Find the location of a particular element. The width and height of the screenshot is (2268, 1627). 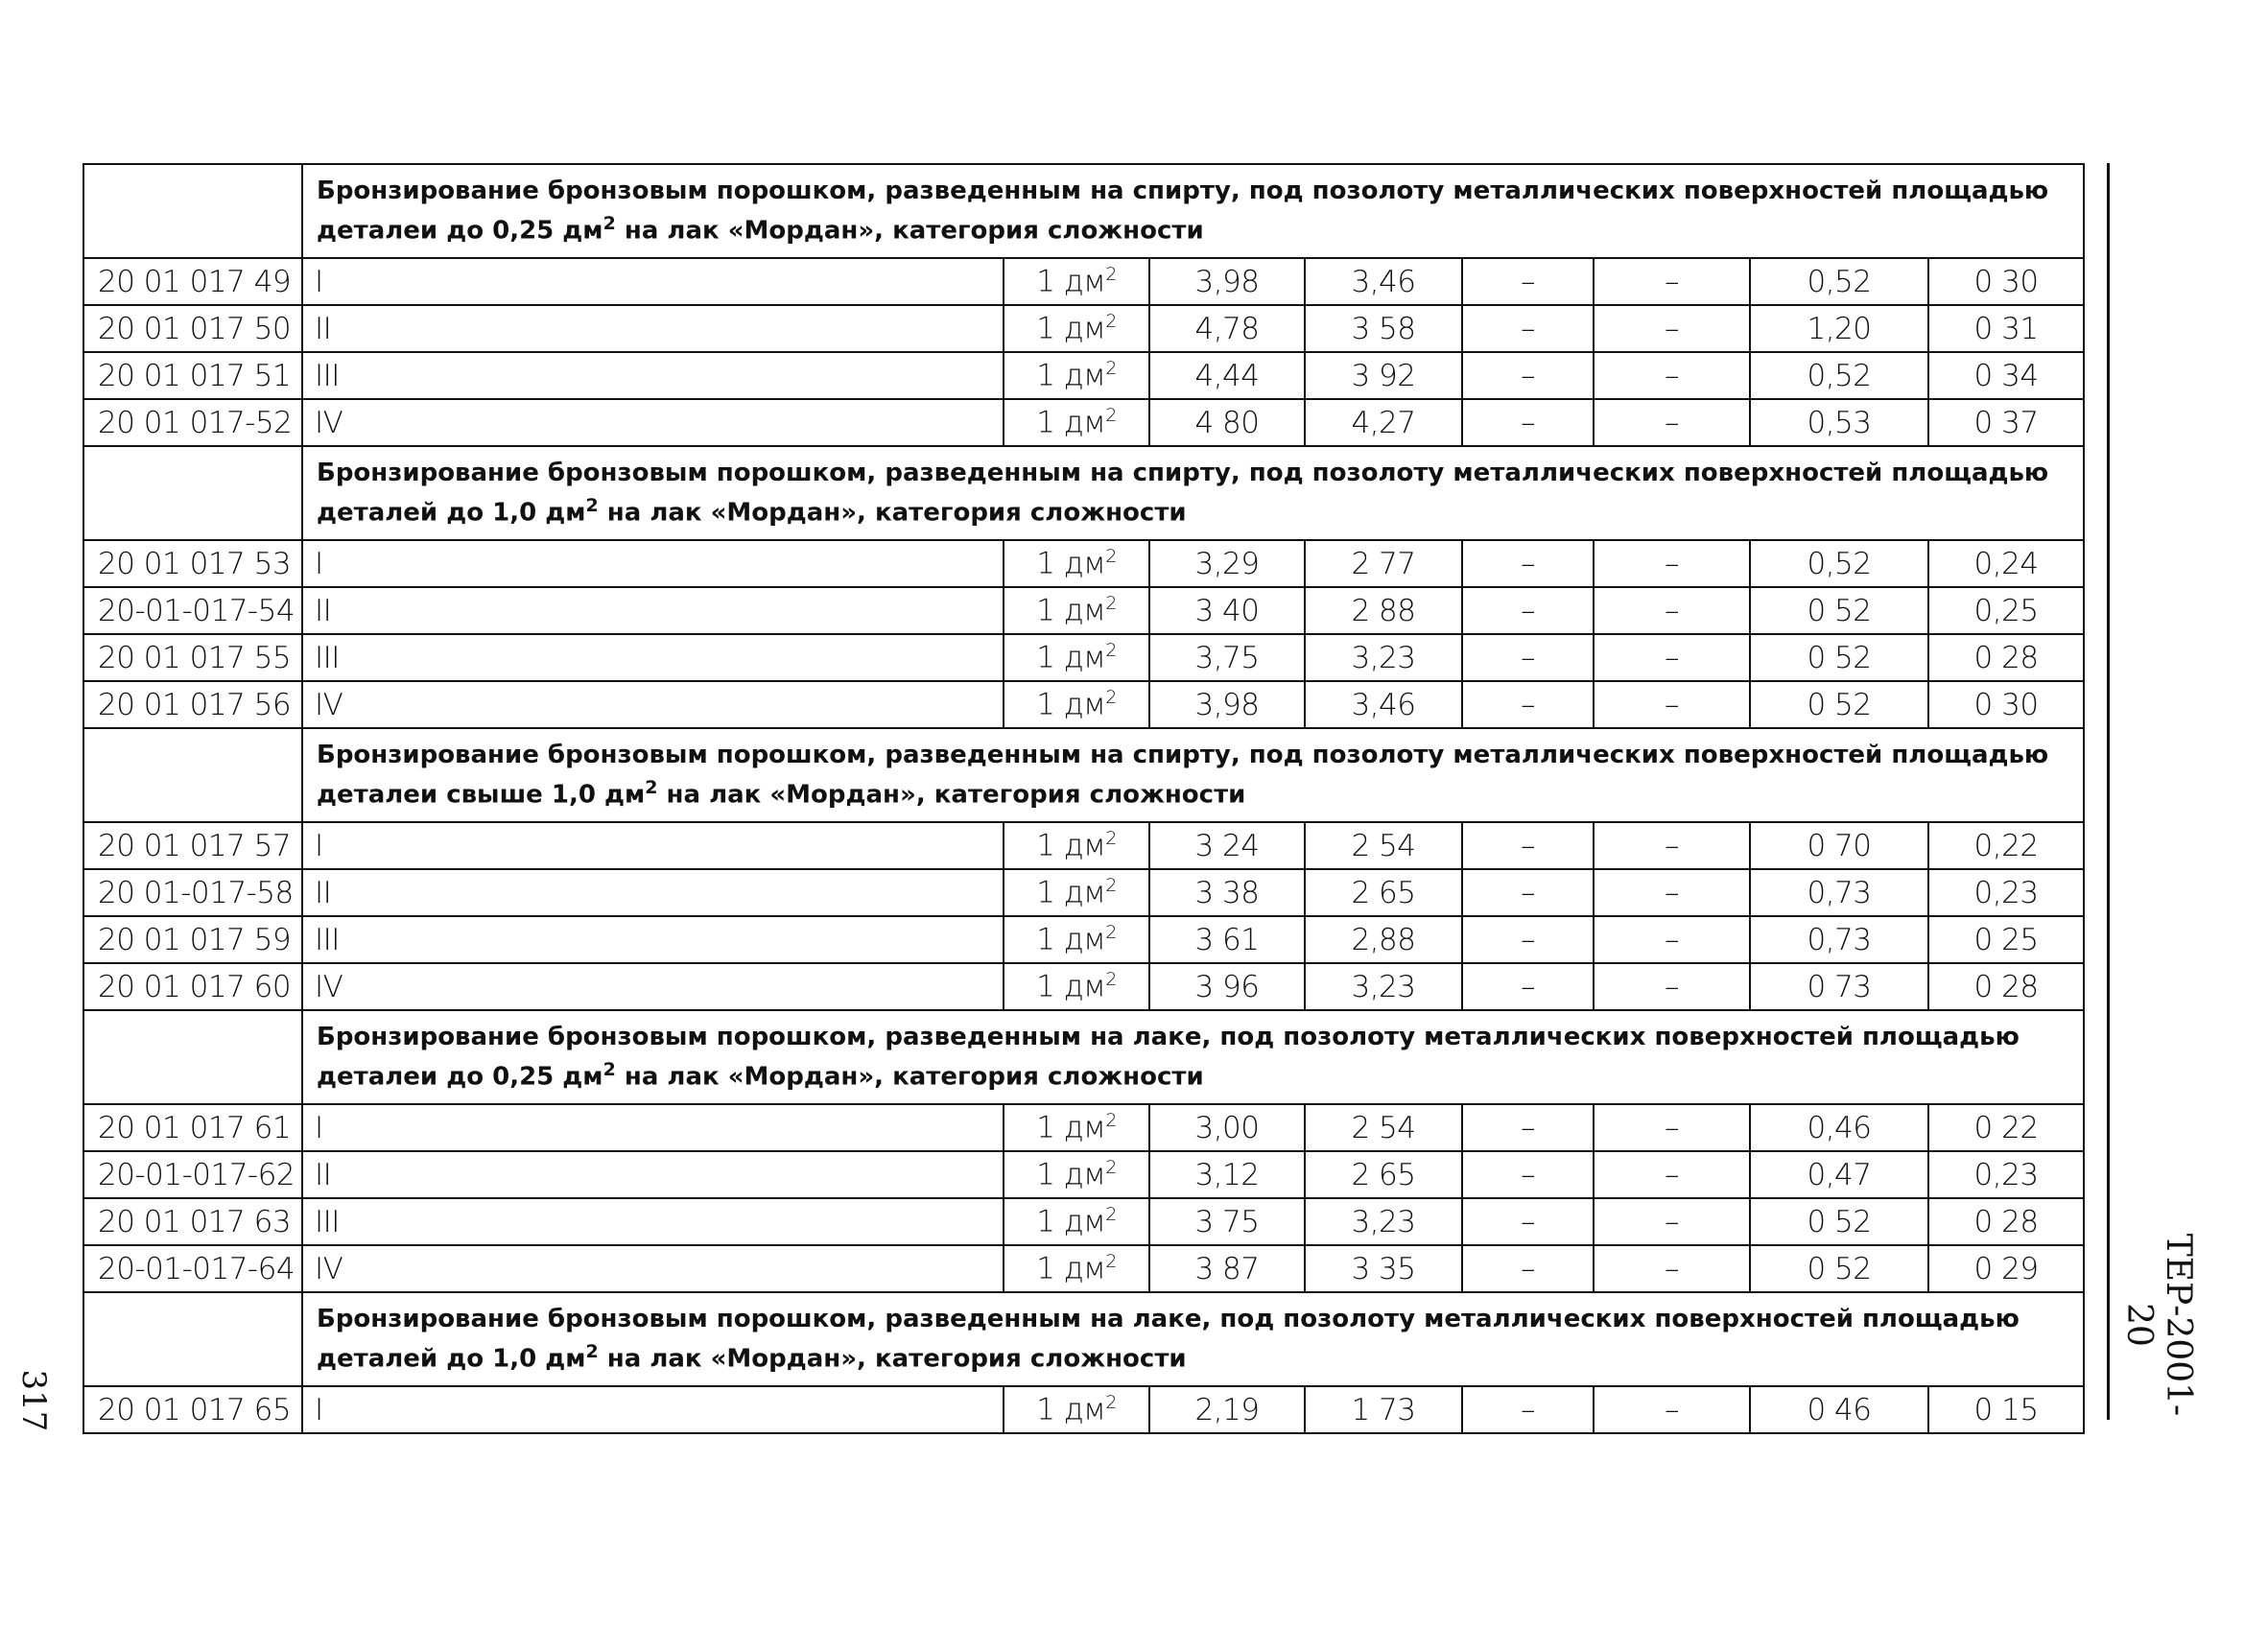

cell-materials: 0,52 is located at coordinates (1839, 563).